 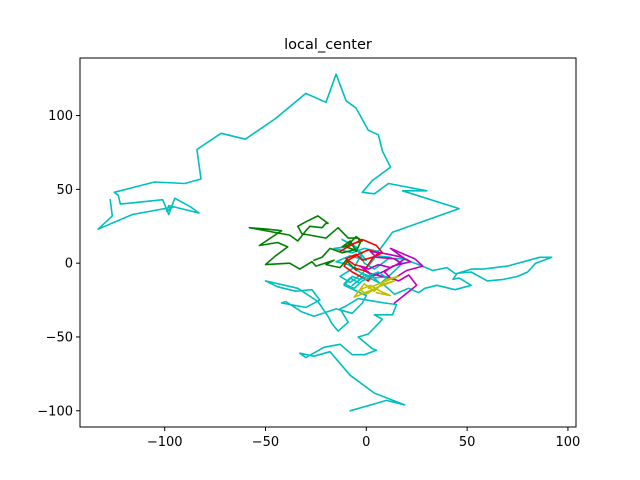 I want to click on x-tick-label: 0, so click(x=366, y=442).